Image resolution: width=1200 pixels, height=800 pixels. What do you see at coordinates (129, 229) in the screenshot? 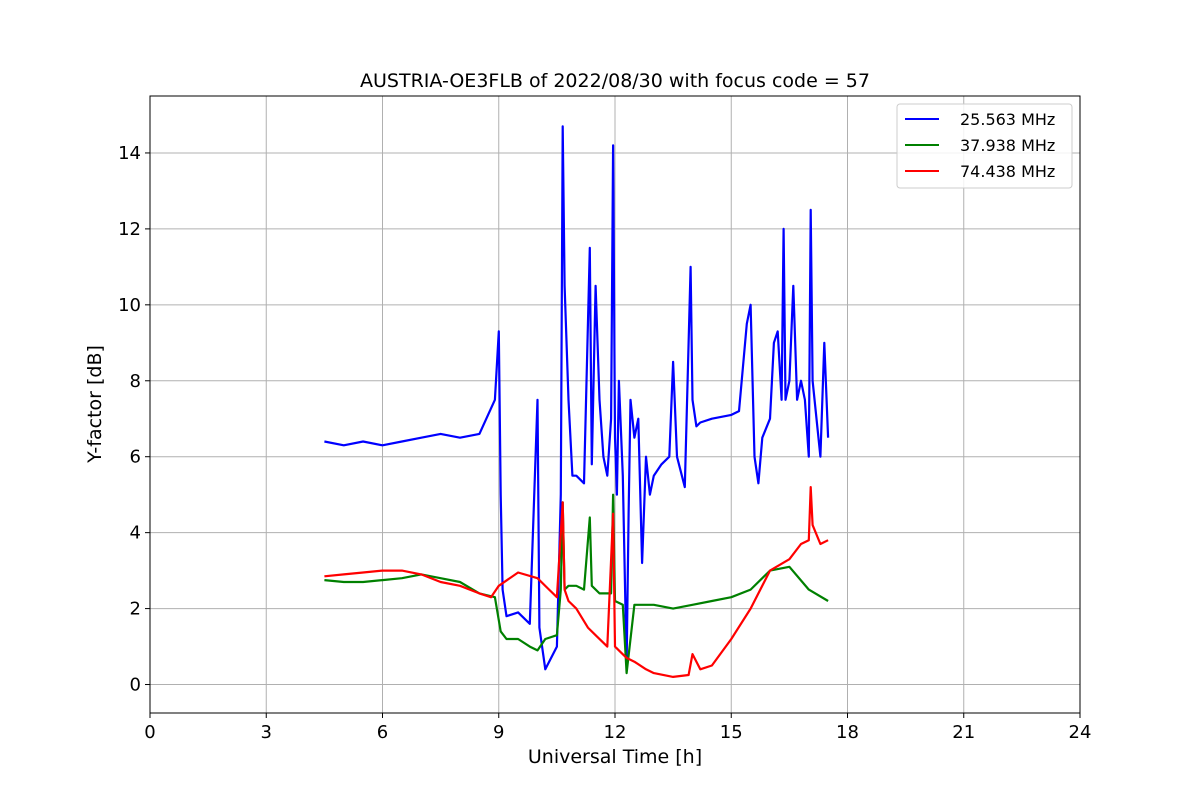
I see `y-tick-label: 12` at bounding box center [129, 229].